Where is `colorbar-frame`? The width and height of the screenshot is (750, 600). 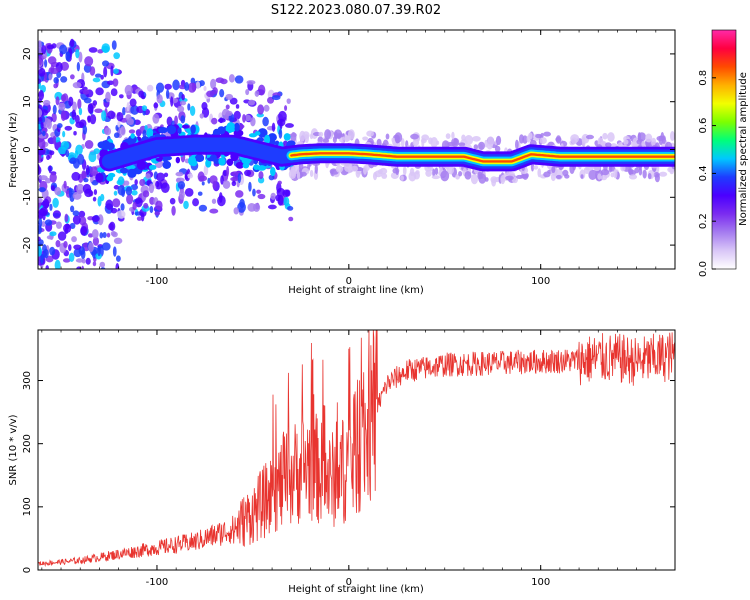
colorbar-frame is located at coordinates (724, 149).